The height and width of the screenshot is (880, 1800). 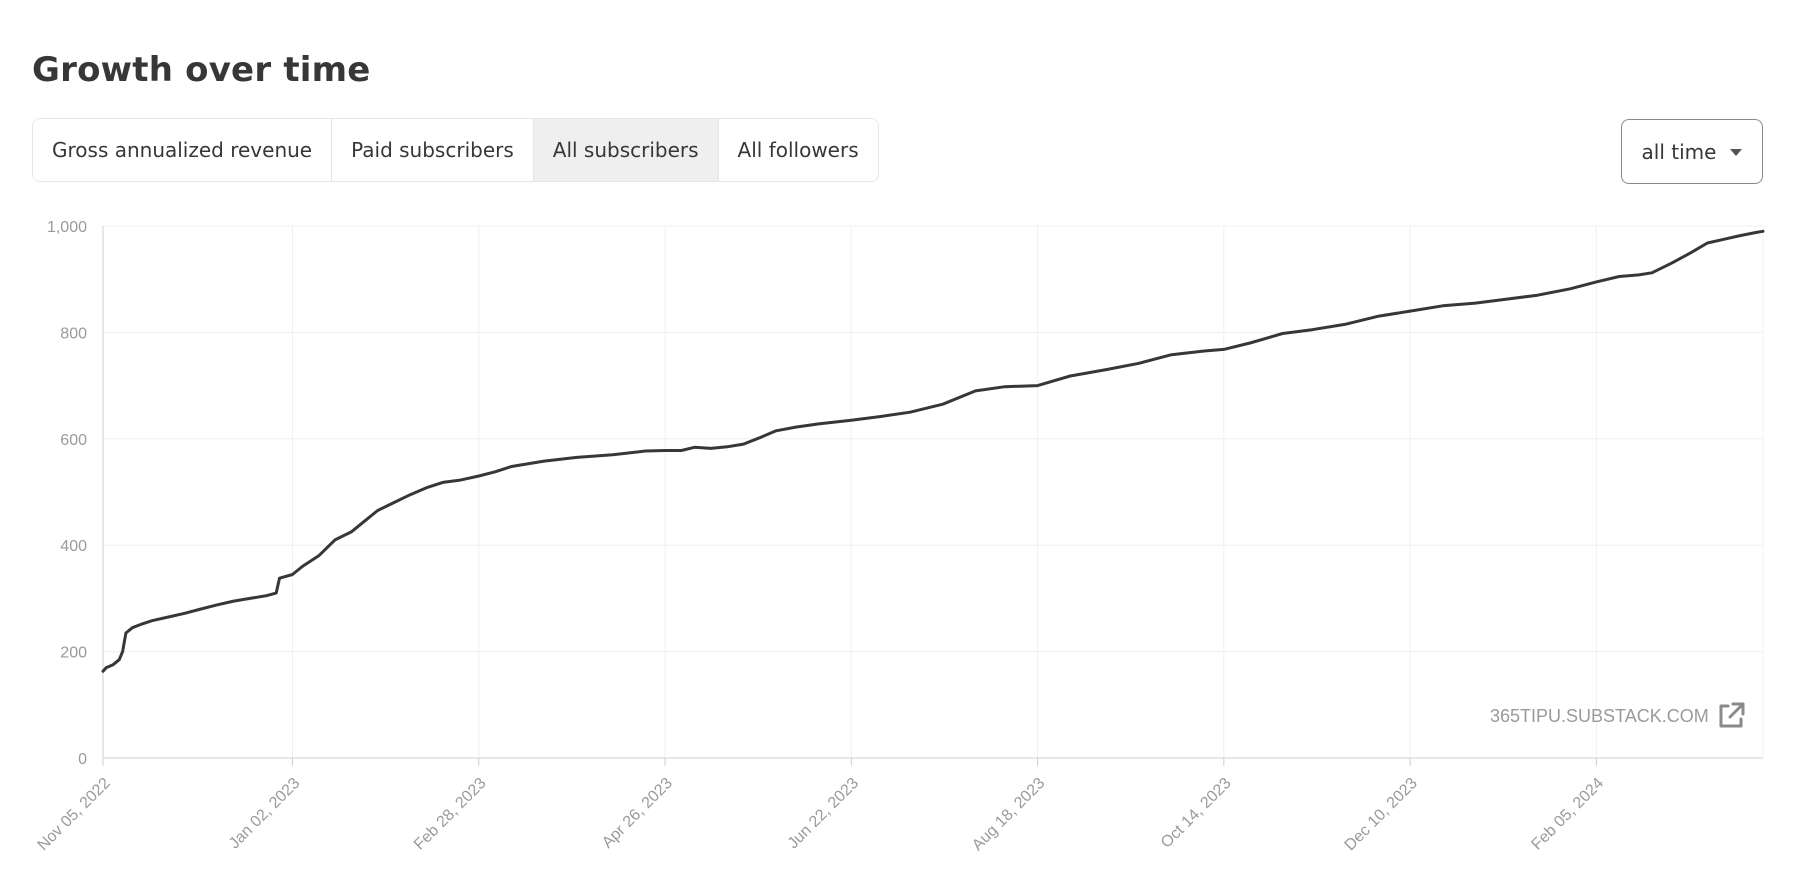 I want to click on x-tick-label: Jun 22, 2023, so click(x=824, y=814).